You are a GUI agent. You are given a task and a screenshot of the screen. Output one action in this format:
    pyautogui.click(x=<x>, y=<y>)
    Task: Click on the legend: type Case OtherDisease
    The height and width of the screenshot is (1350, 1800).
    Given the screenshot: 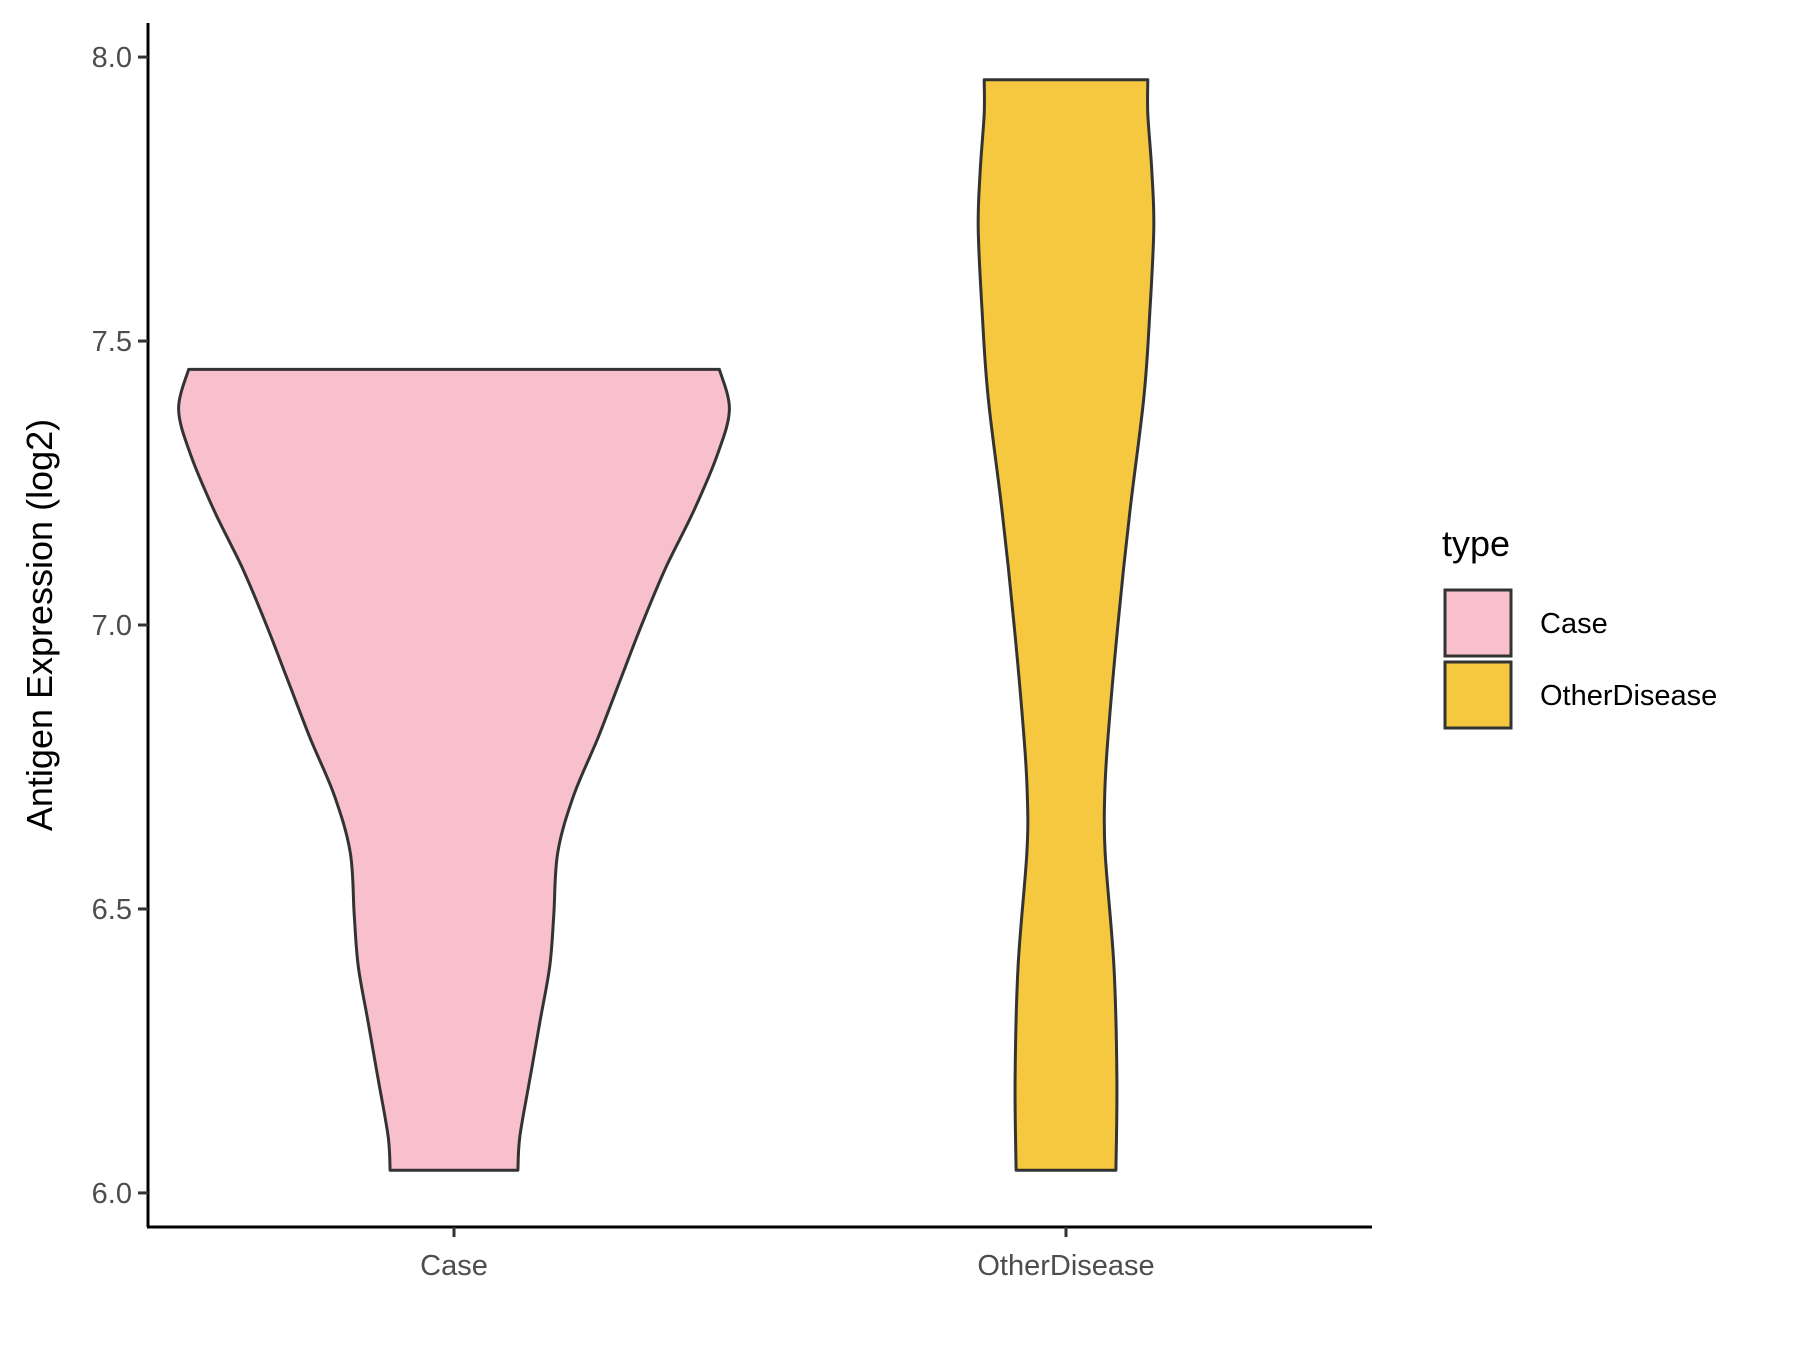 What is the action you would take?
    pyautogui.click(x=1579, y=626)
    